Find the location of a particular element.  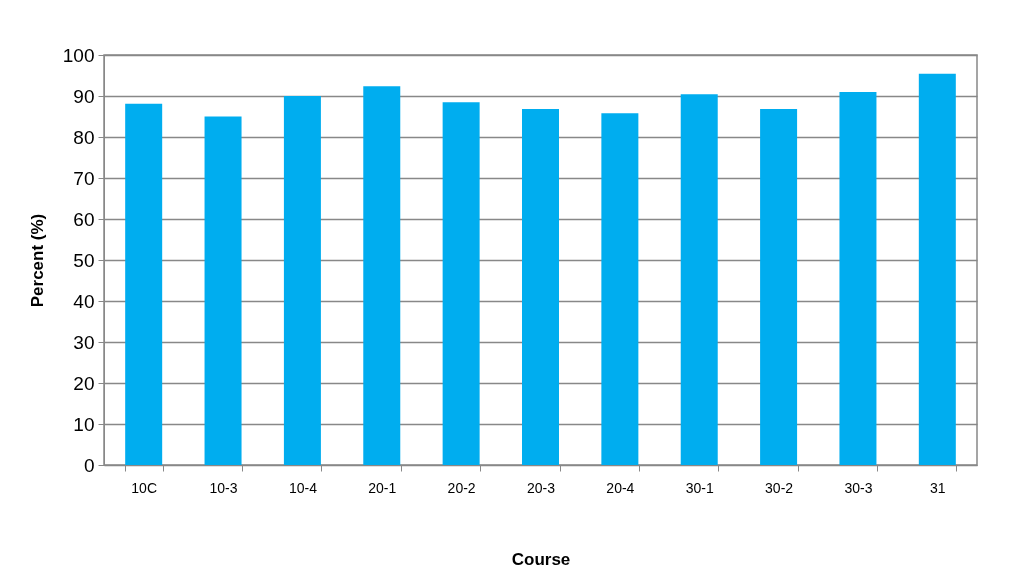

x-tick-label: 30-2 is located at coordinates (779, 487).